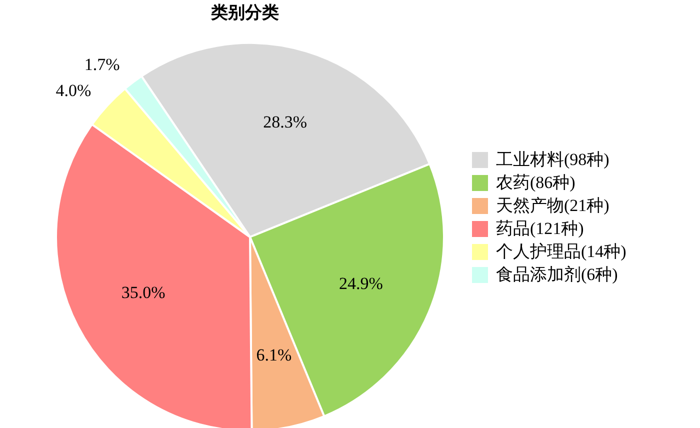 The image size is (700, 428). I want to click on data-label: 35.0%, so click(143, 292).